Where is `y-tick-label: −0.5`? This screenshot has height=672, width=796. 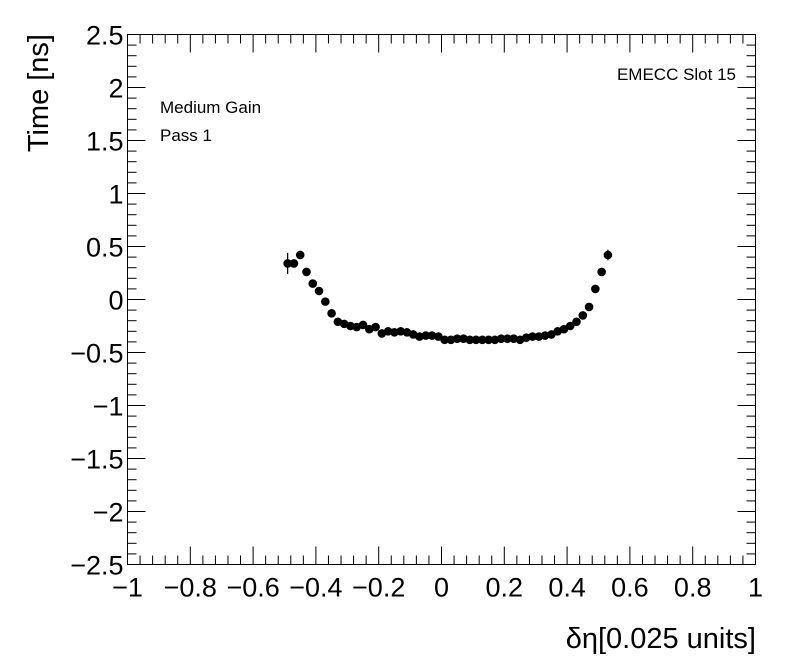 y-tick-label: −0.5 is located at coordinates (96, 354).